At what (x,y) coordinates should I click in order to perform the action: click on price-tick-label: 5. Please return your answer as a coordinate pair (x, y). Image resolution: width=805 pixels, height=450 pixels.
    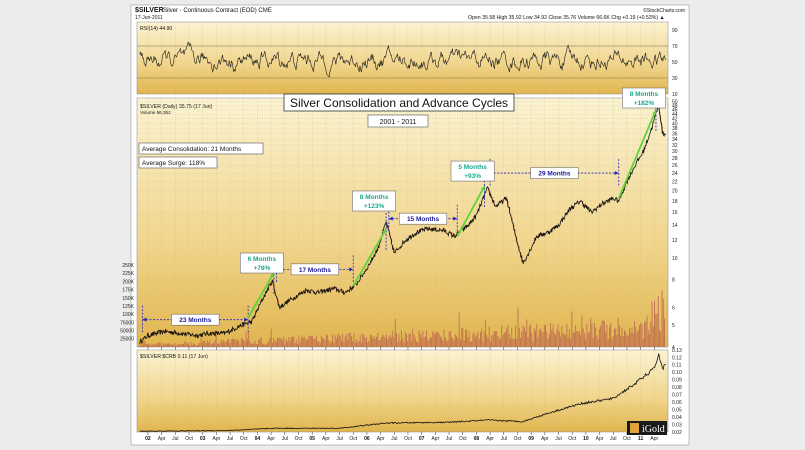
    Looking at the image, I should click on (673, 326).